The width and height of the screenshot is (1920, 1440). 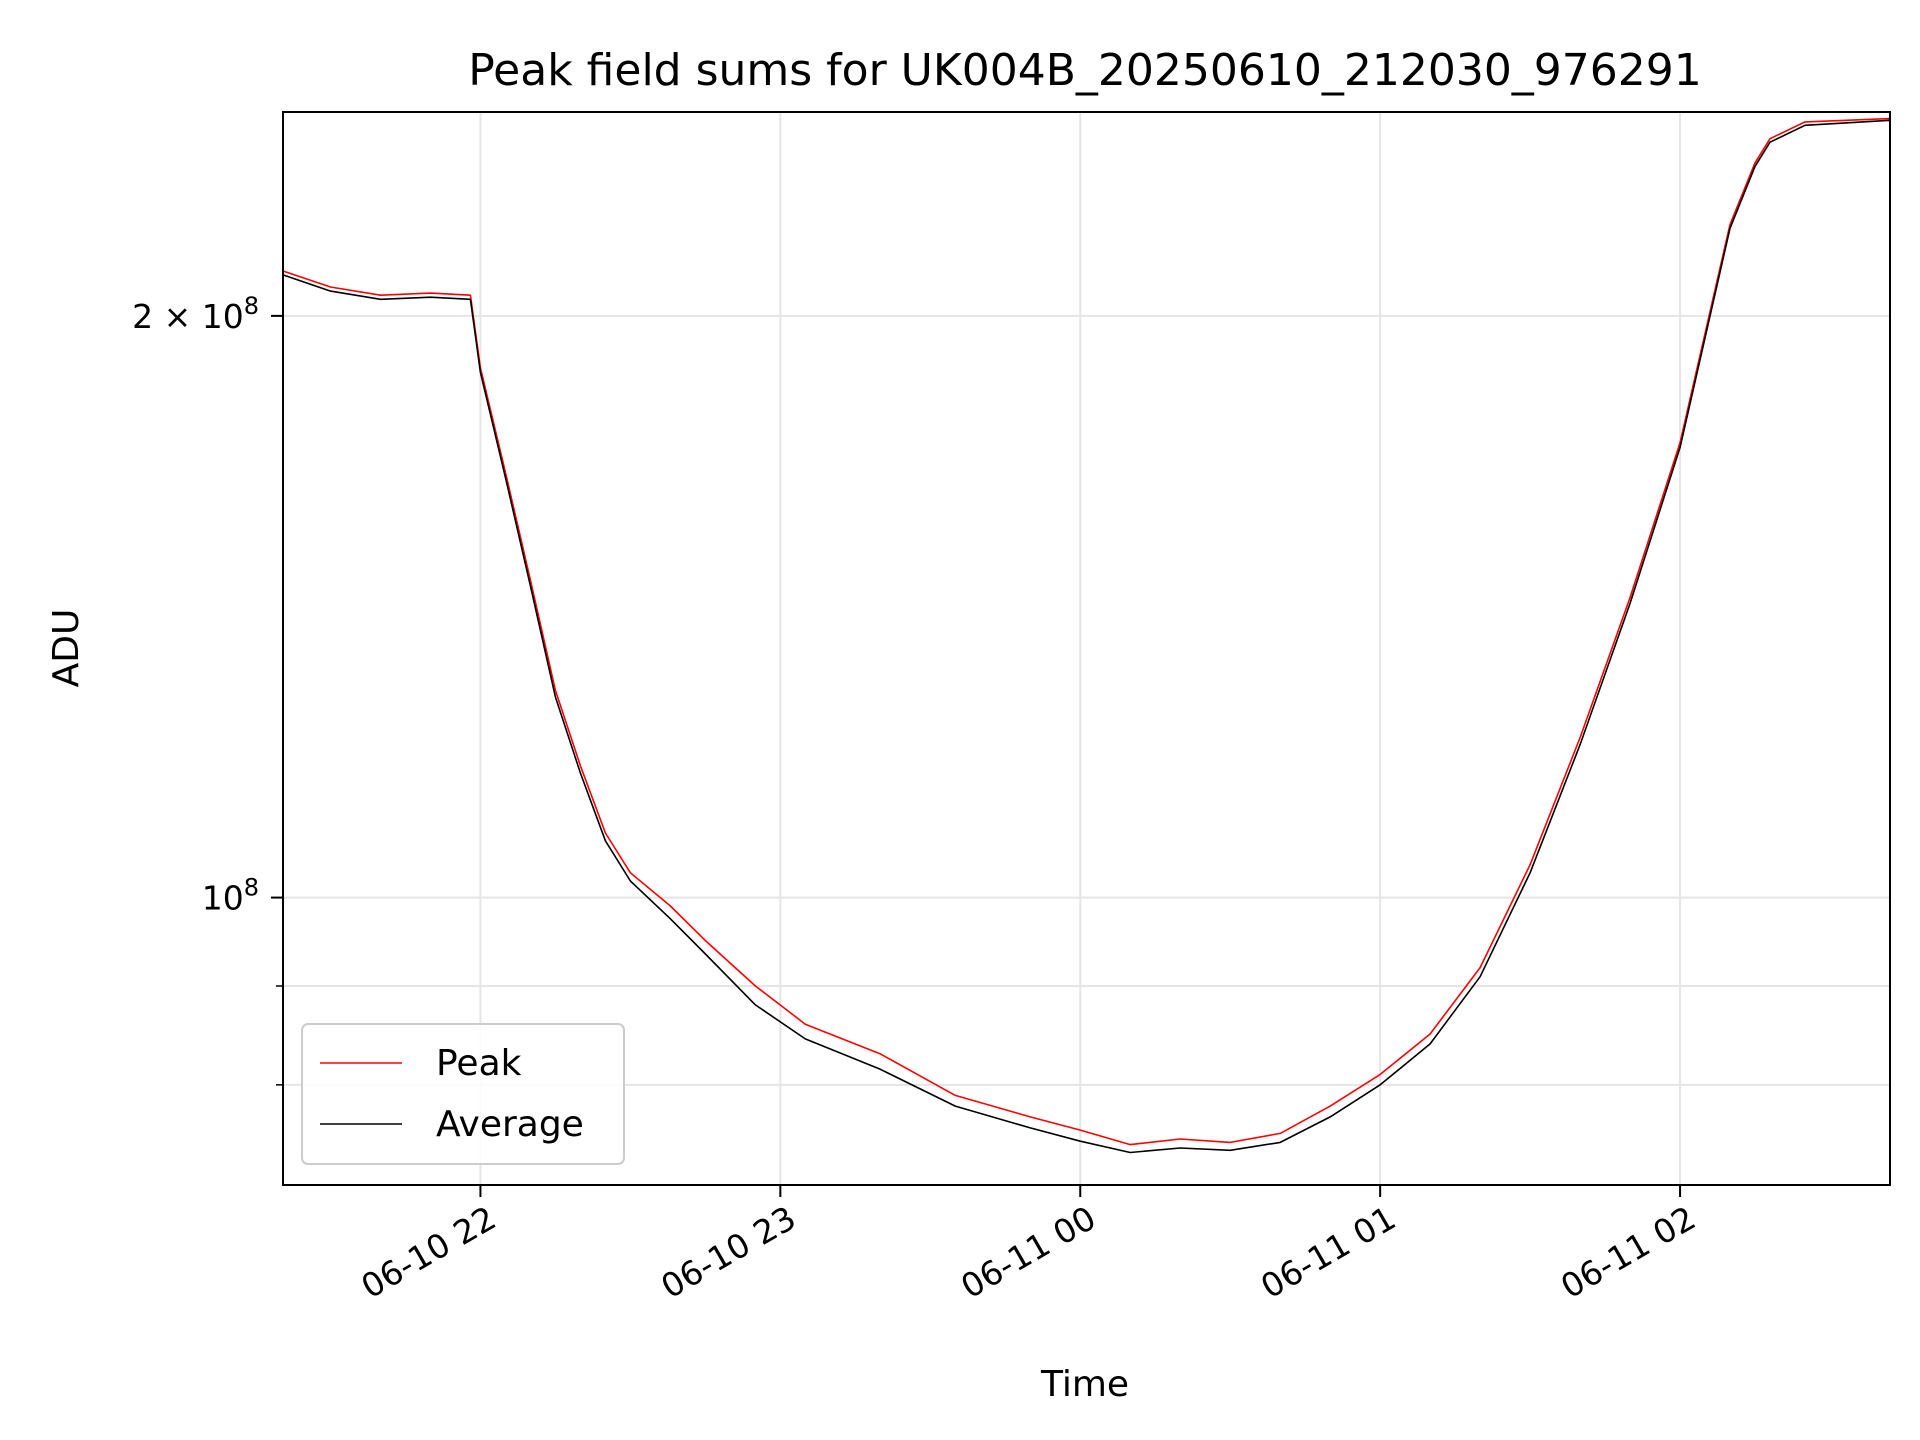 I want to click on legend-label-peak: Peak, so click(x=479, y=1063).